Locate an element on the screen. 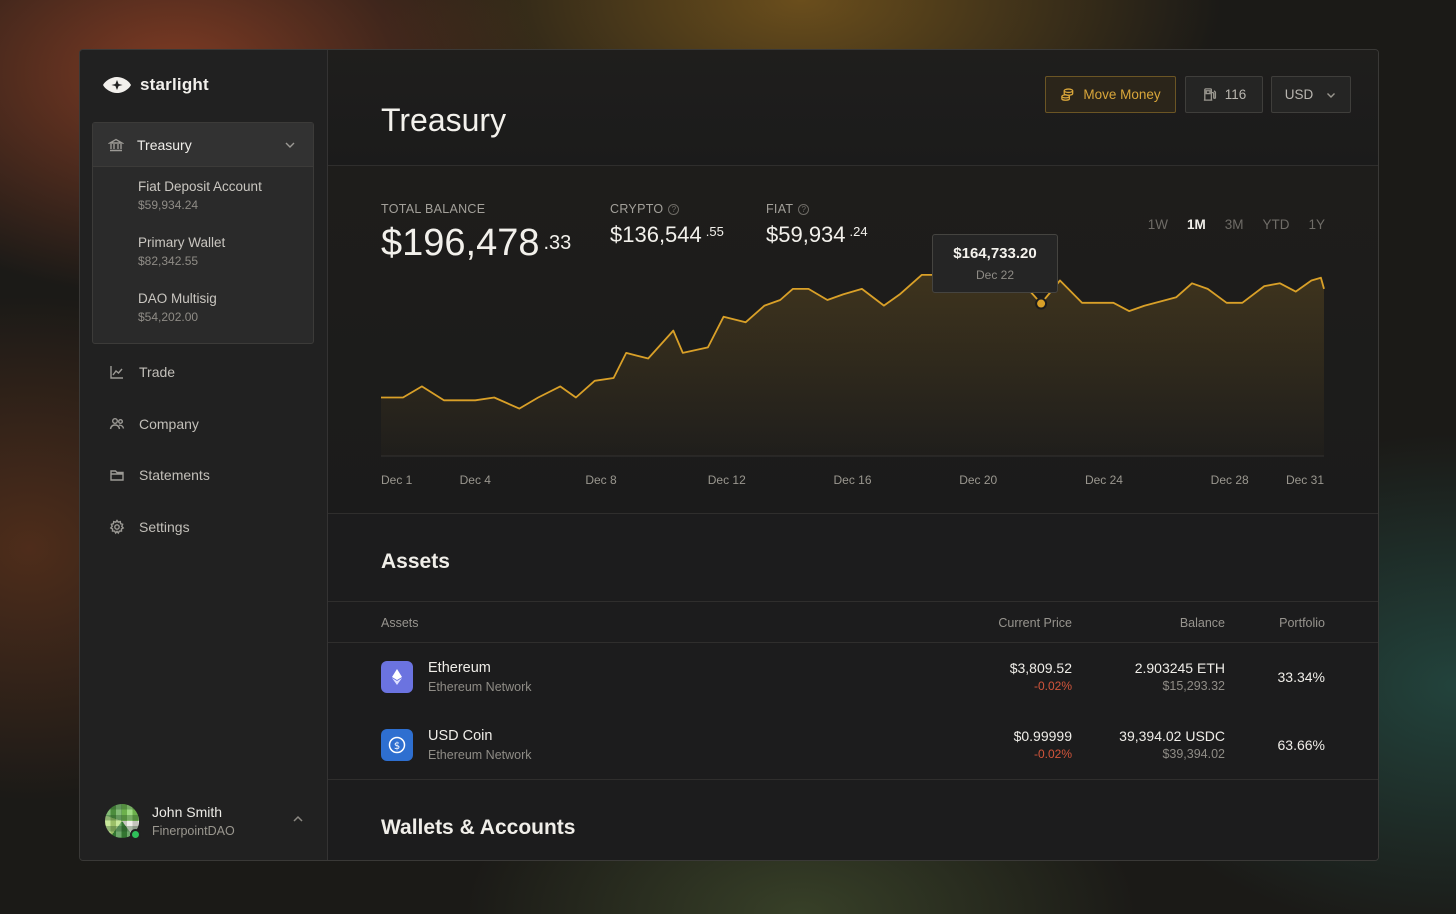  total-balance: TOTAL BALANCE $196,478 .33 is located at coordinates (476, 233).